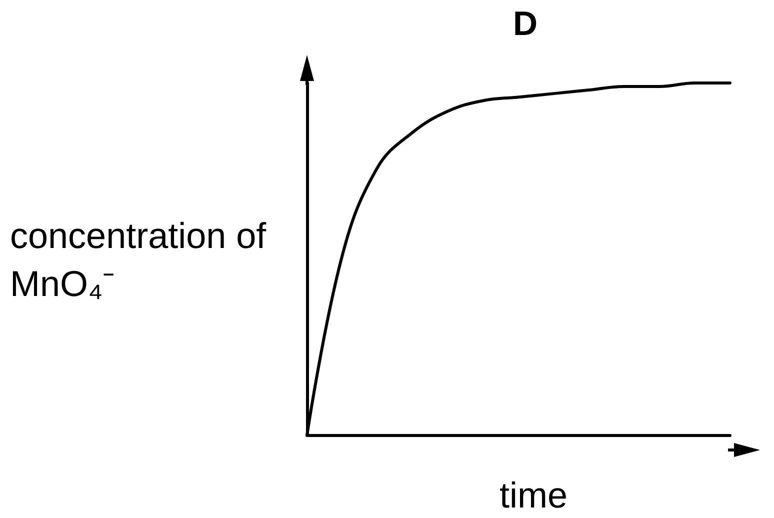  What do you see at coordinates (533, 495) in the screenshot?
I see `x-axis-title: time` at bounding box center [533, 495].